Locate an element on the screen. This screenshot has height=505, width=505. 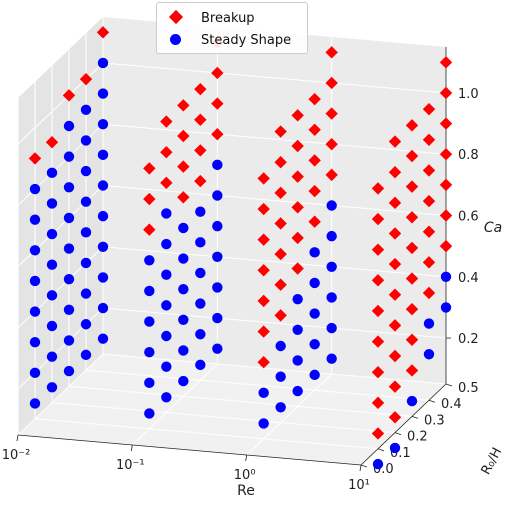
y-tick-label: 0.3 is located at coordinates (434, 420).